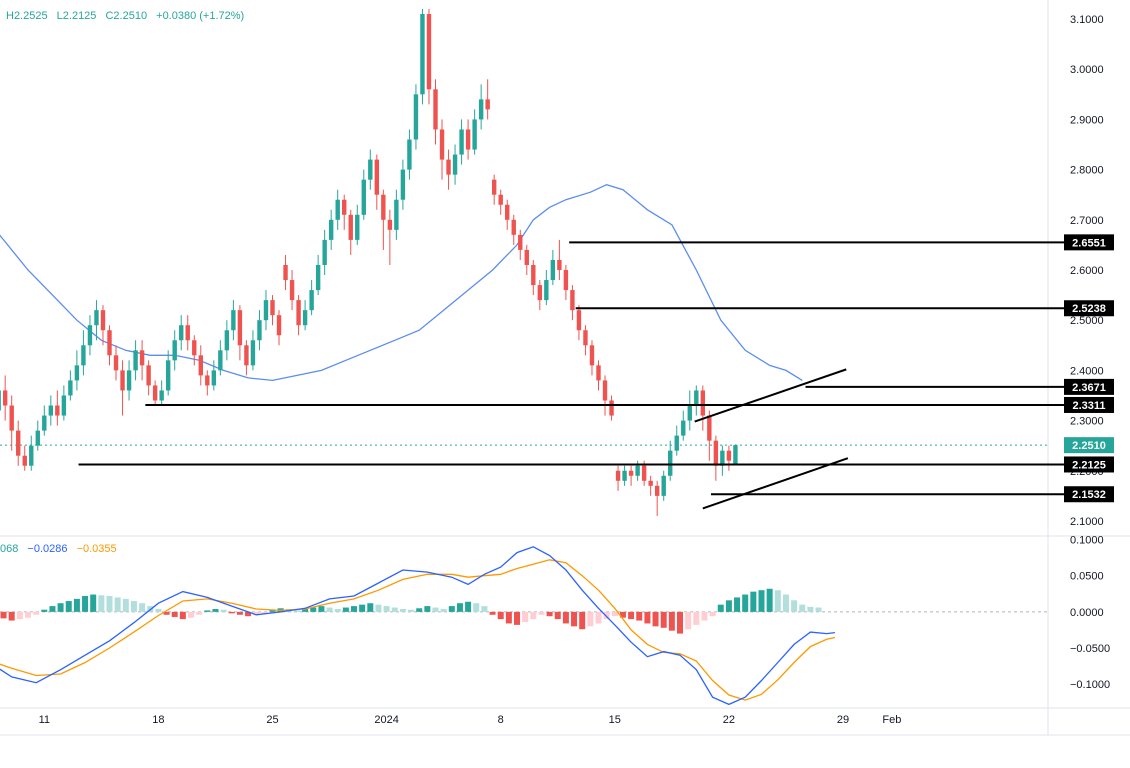 The width and height of the screenshot is (1130, 768). What do you see at coordinates (1087, 522) in the screenshot?
I see `price-tick-label: 2.1000` at bounding box center [1087, 522].